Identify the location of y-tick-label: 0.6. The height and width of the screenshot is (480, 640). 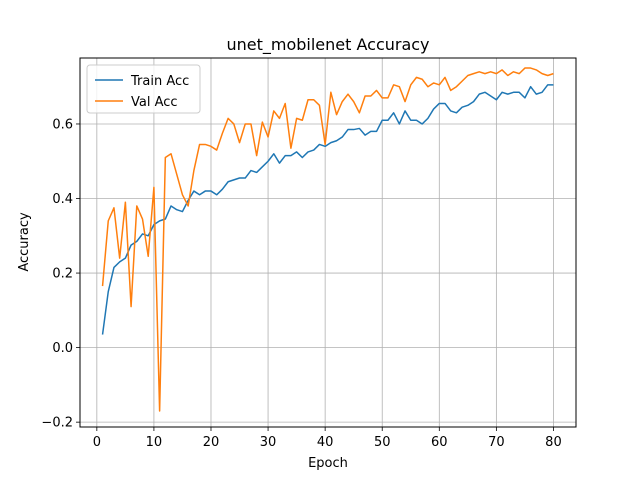
(62, 124).